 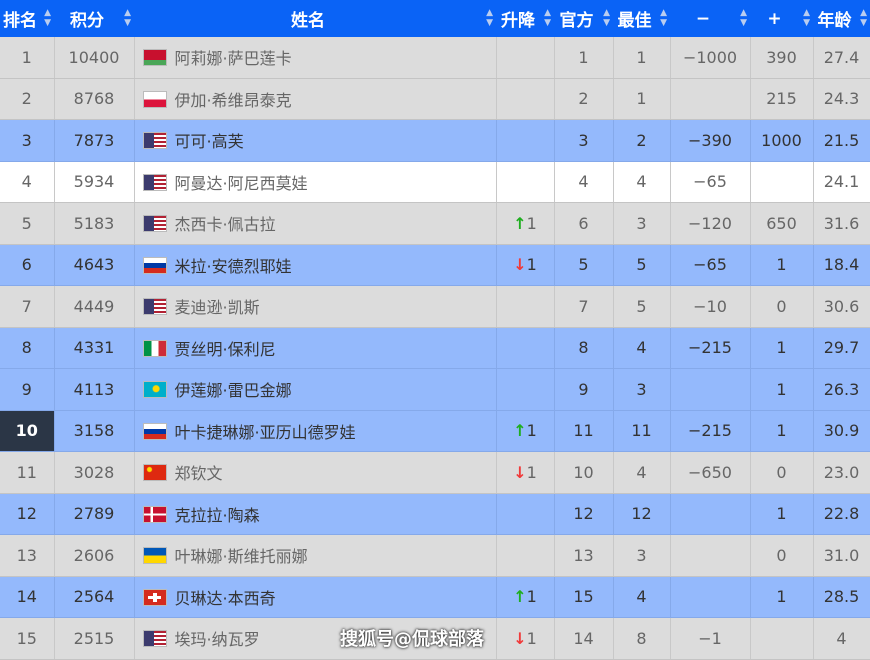 I want to click on table-row: 11 3028 郑钦文 ↓1 10 4 −650 0 23.0, so click(x=435, y=472).